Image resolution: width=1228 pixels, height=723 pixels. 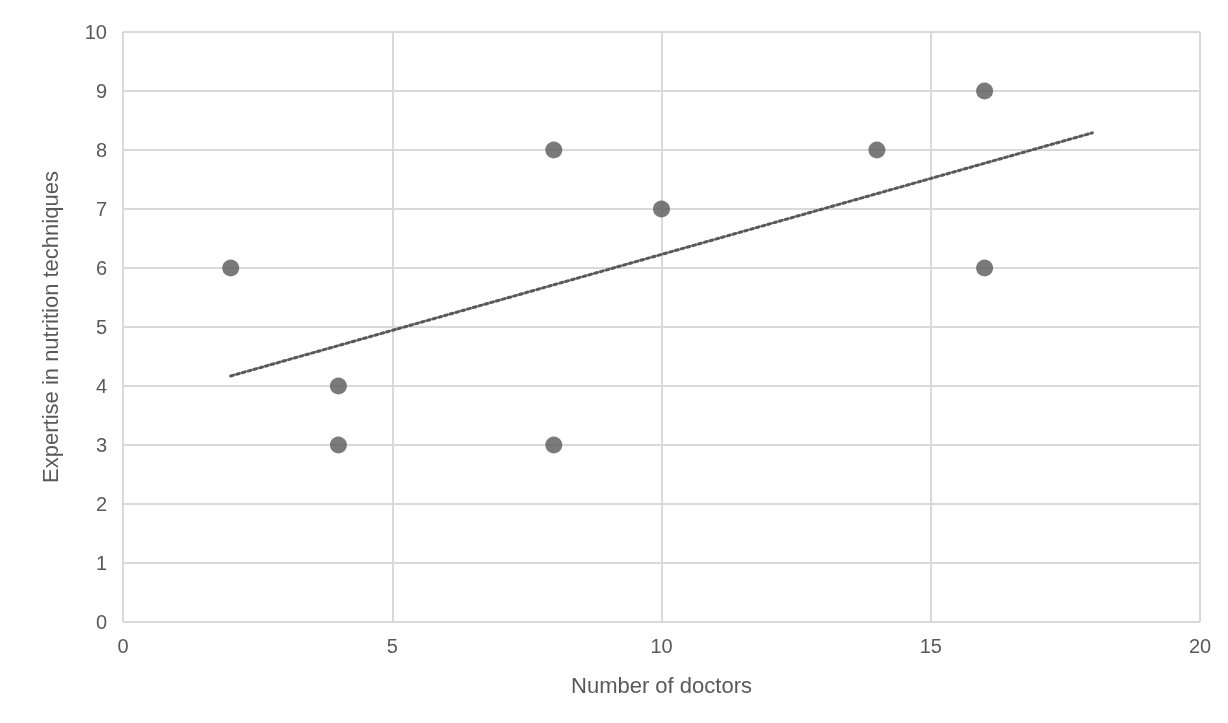 What do you see at coordinates (50, 327) in the screenshot?
I see `y-axis-title: Expertise in nutrition techniques` at bounding box center [50, 327].